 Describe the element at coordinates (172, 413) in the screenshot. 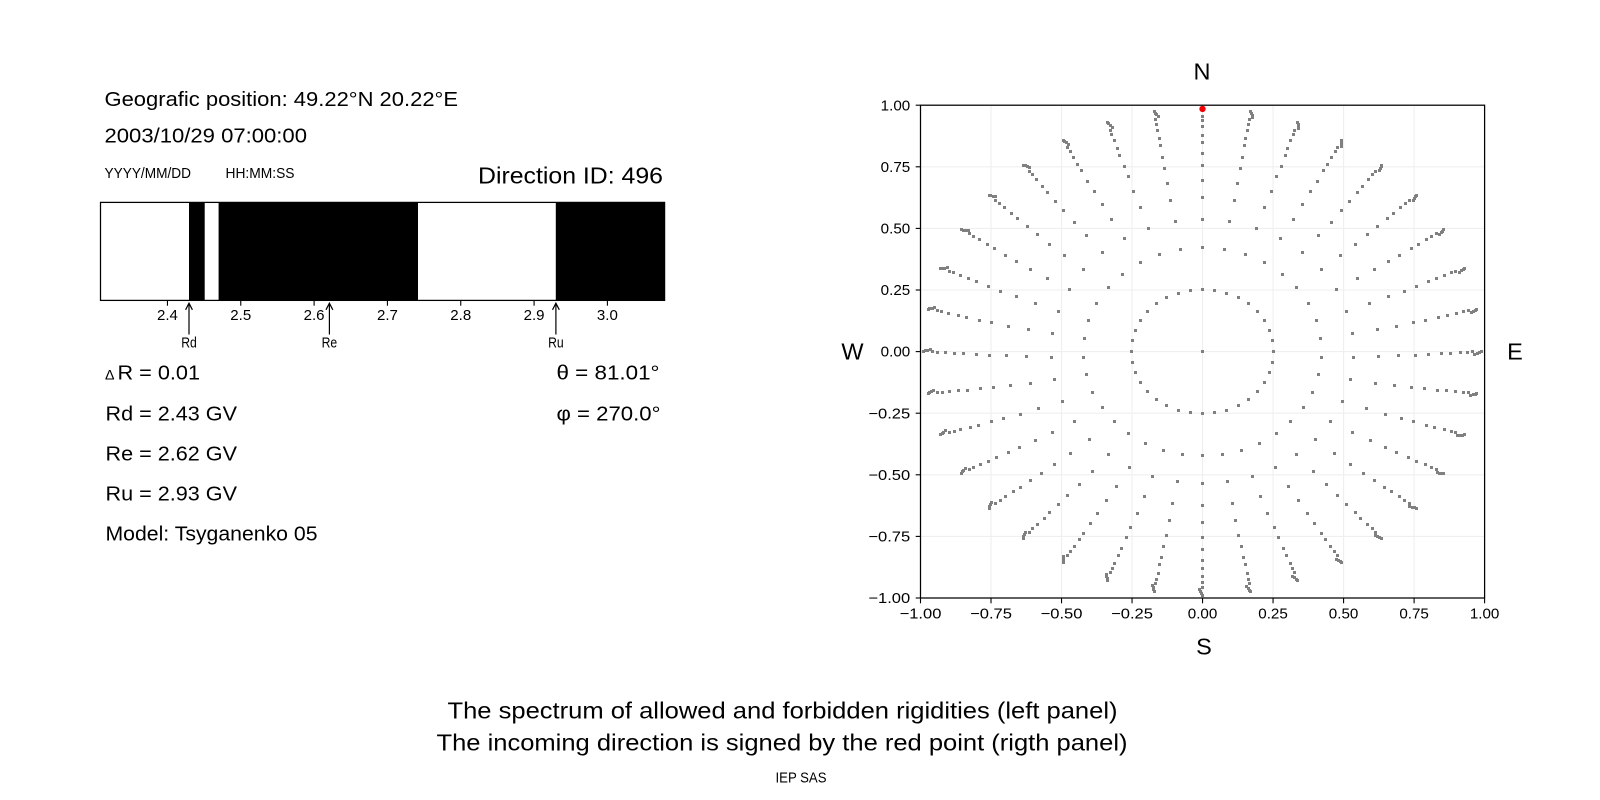

I see `svg-text: Rd = 2.43 GV` at that location.